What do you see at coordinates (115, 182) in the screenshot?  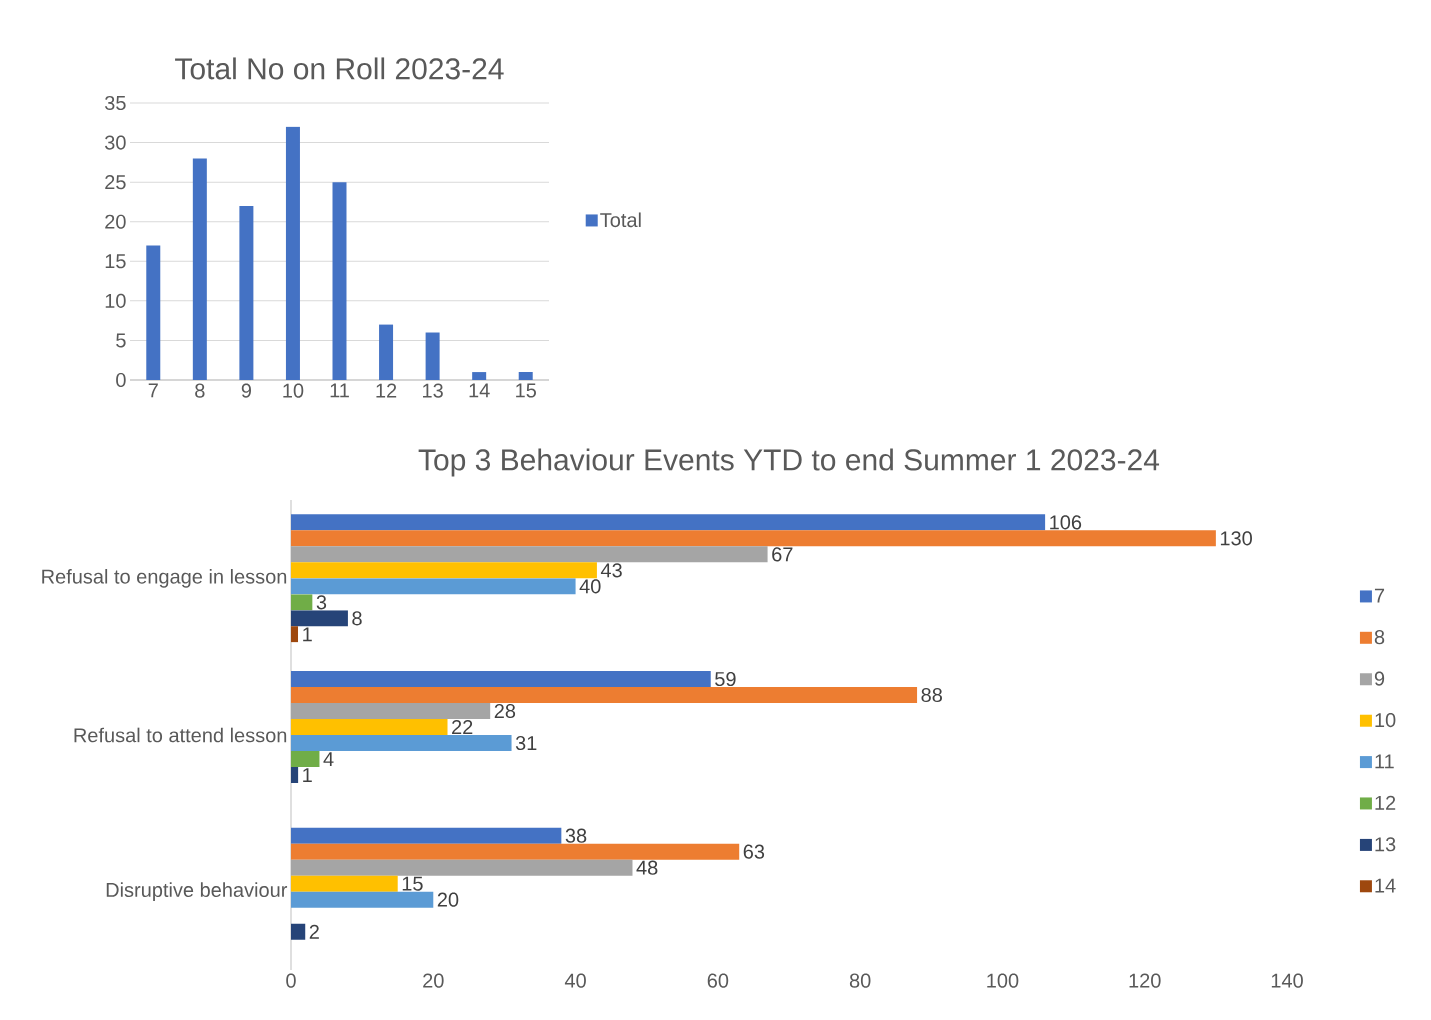 I see `y-tick-label: 25` at bounding box center [115, 182].